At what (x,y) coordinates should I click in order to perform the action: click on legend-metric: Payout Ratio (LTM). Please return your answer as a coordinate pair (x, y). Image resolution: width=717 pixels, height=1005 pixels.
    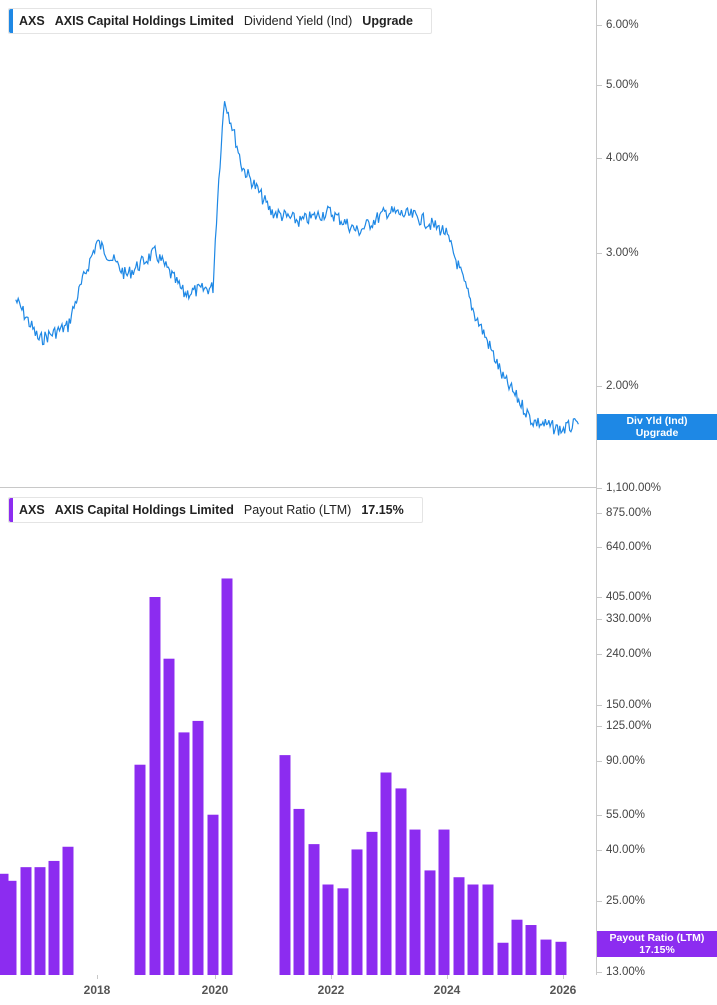
    Looking at the image, I should click on (297, 510).